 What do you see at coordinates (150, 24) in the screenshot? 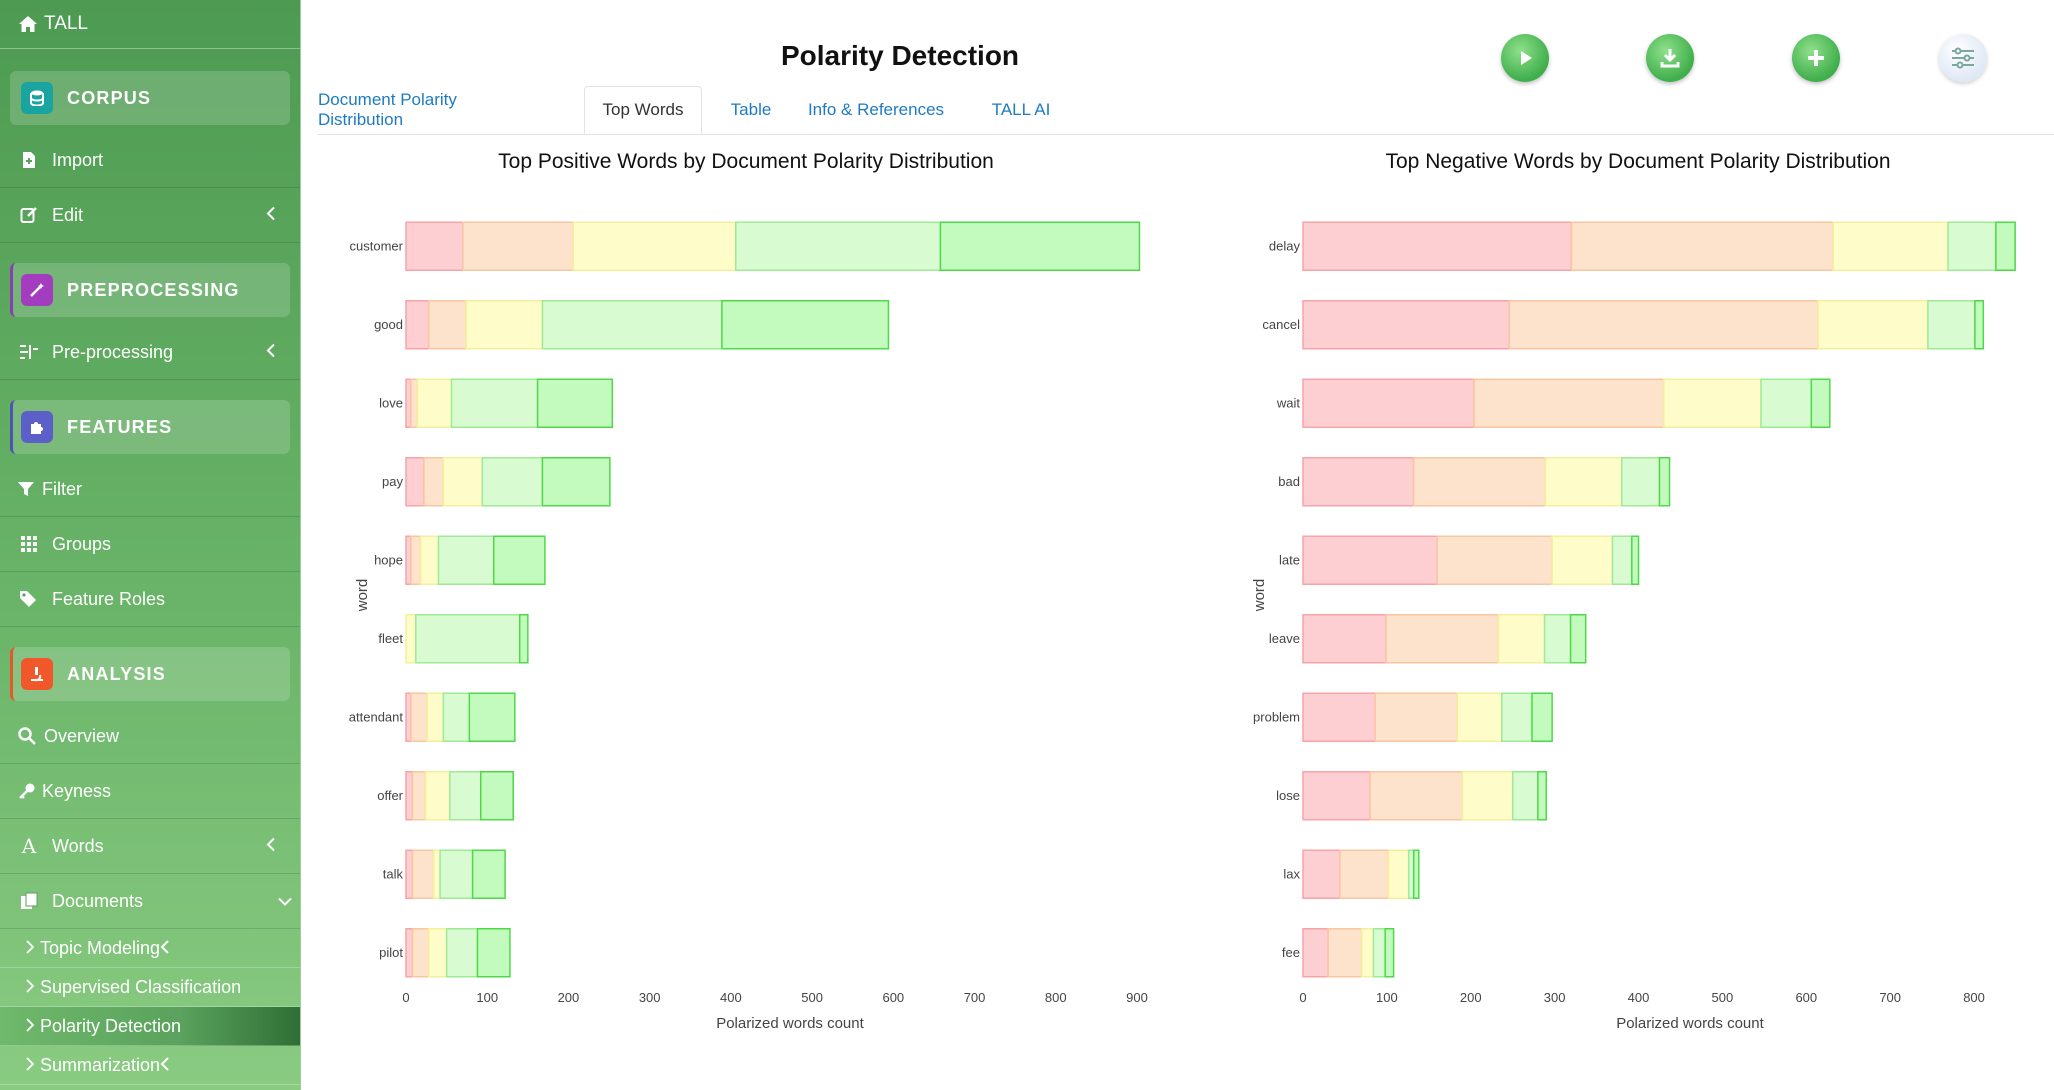
I see `sidebar-brand: TALL` at bounding box center [150, 24].